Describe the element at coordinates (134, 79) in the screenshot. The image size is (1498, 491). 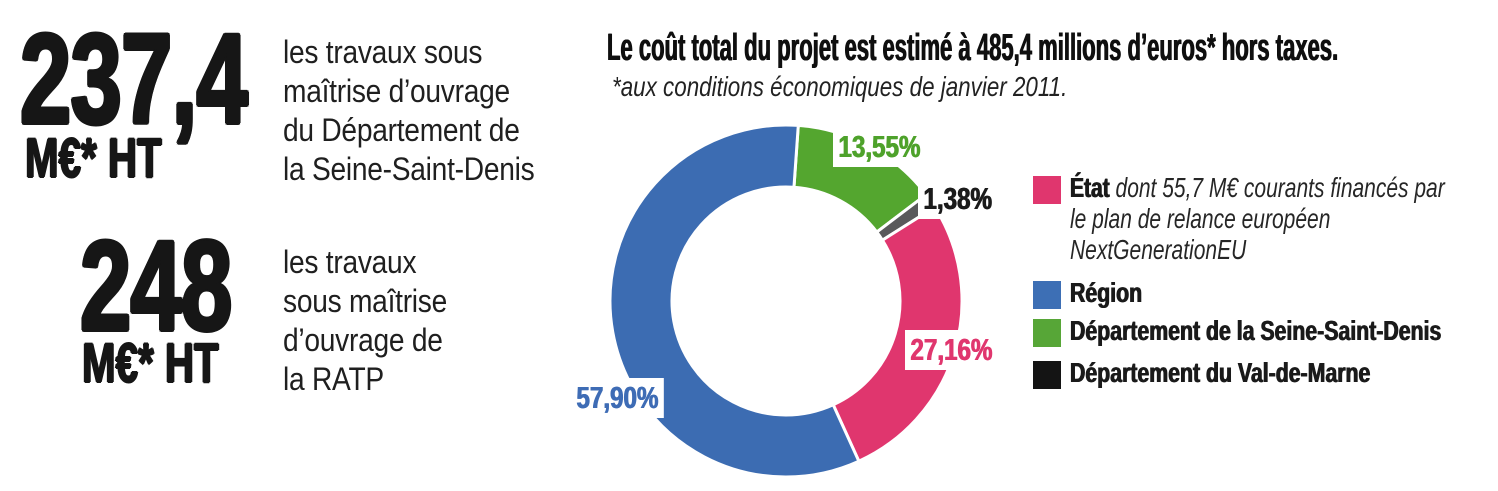
I see `stat-value-dept93: 237,4` at that location.